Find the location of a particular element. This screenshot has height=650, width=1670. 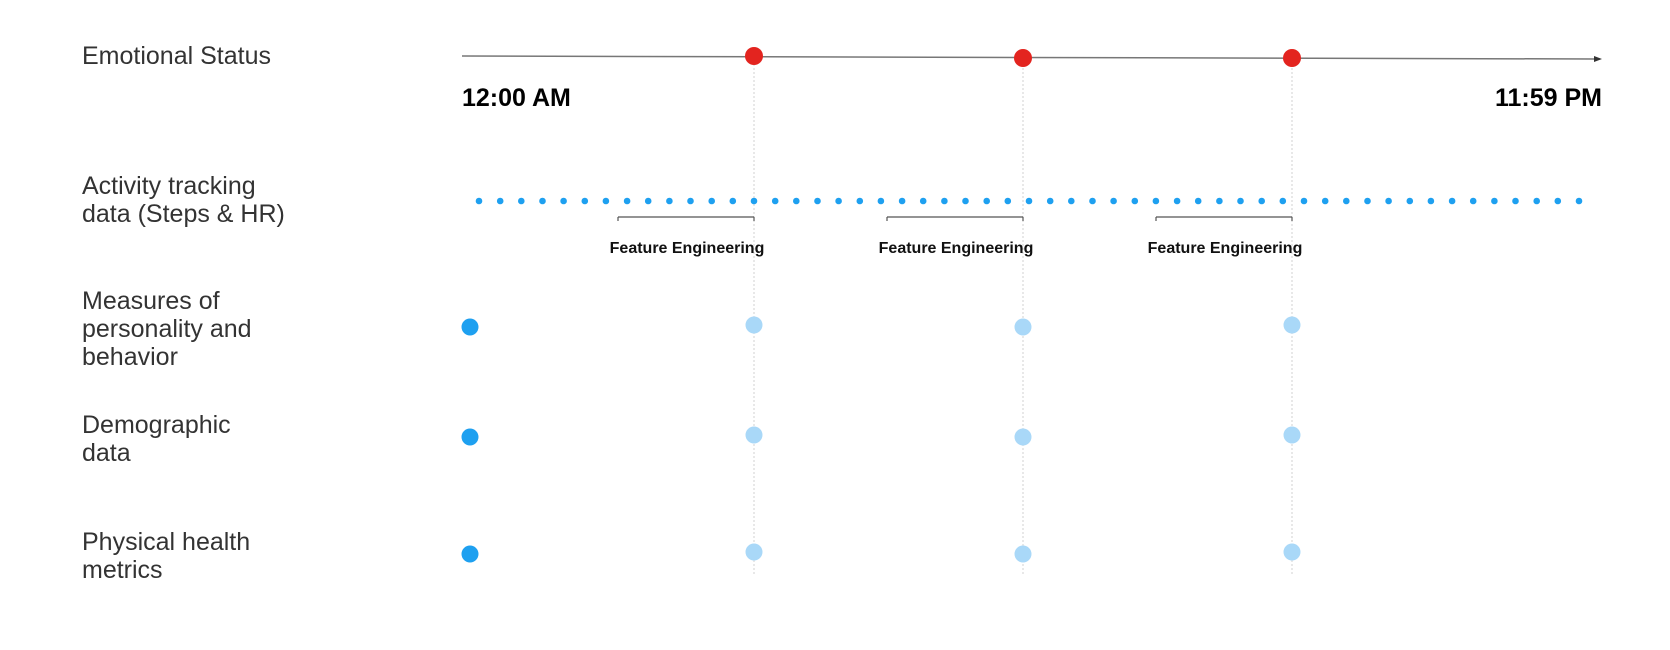

timeline-end-label: 11:59 PM is located at coordinates (1548, 98).